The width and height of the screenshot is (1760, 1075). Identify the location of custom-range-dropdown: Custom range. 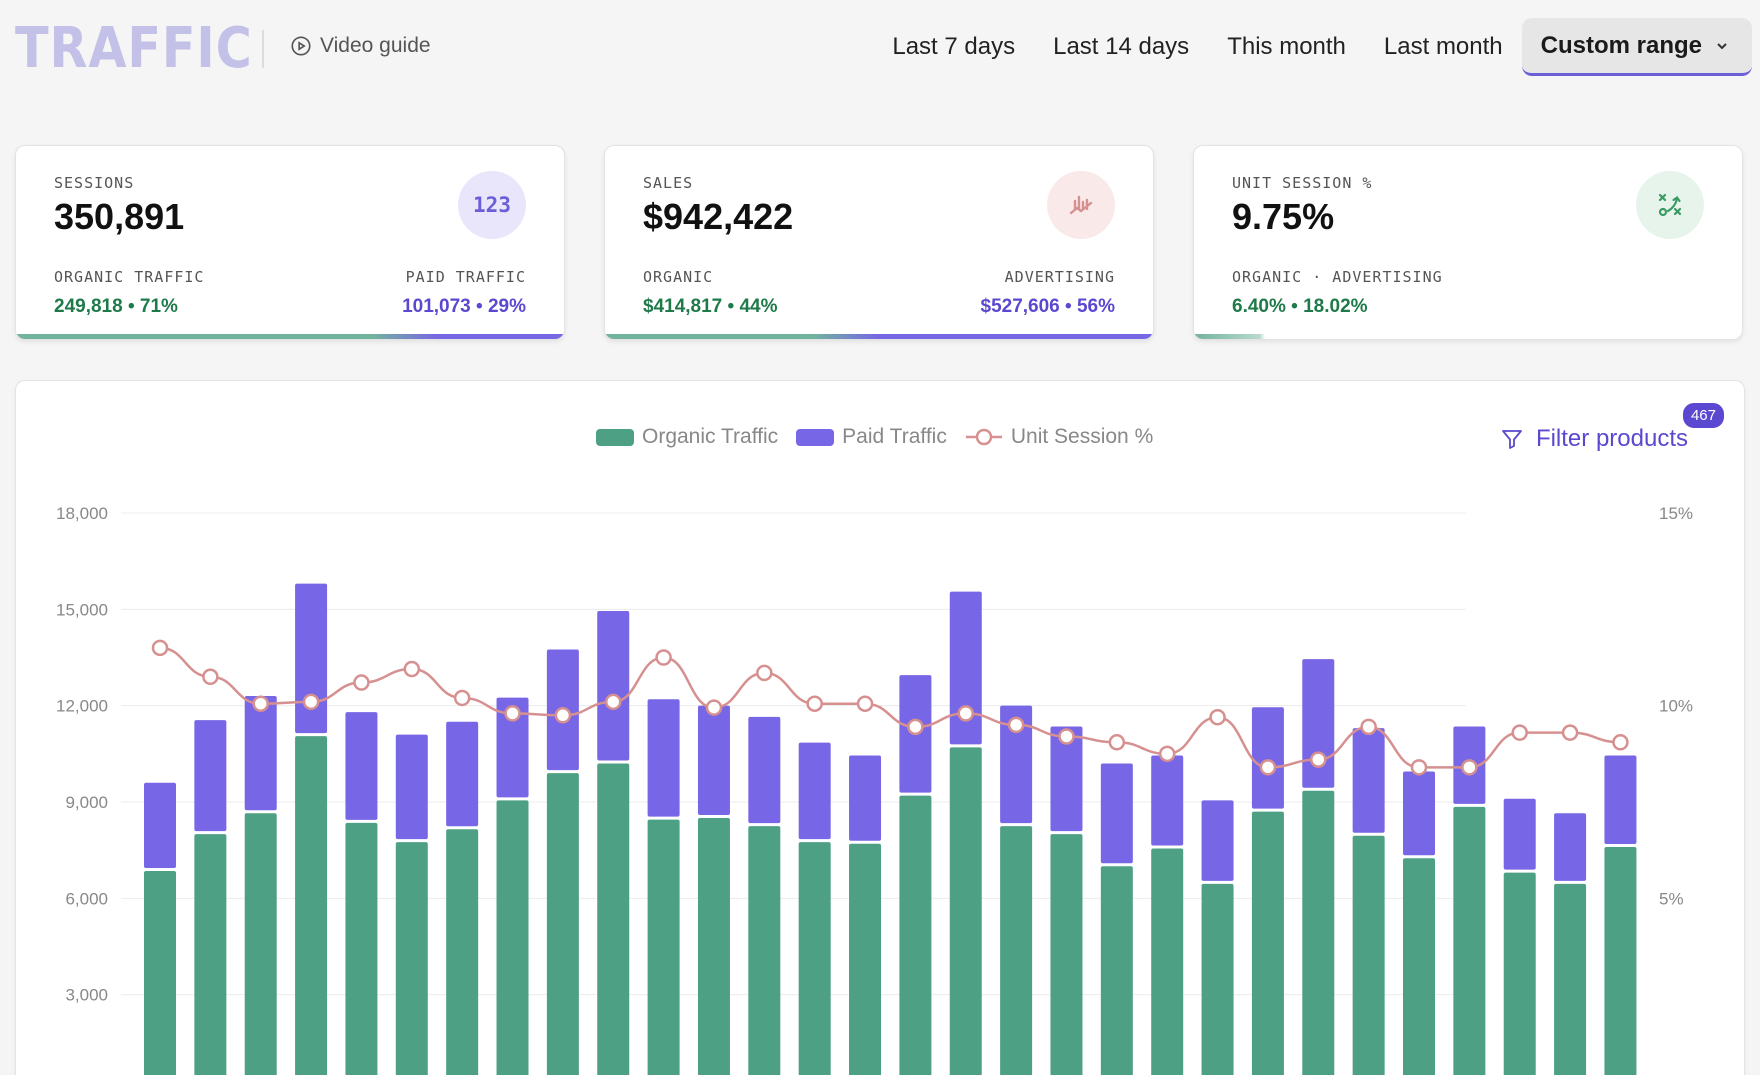
(1636, 47).